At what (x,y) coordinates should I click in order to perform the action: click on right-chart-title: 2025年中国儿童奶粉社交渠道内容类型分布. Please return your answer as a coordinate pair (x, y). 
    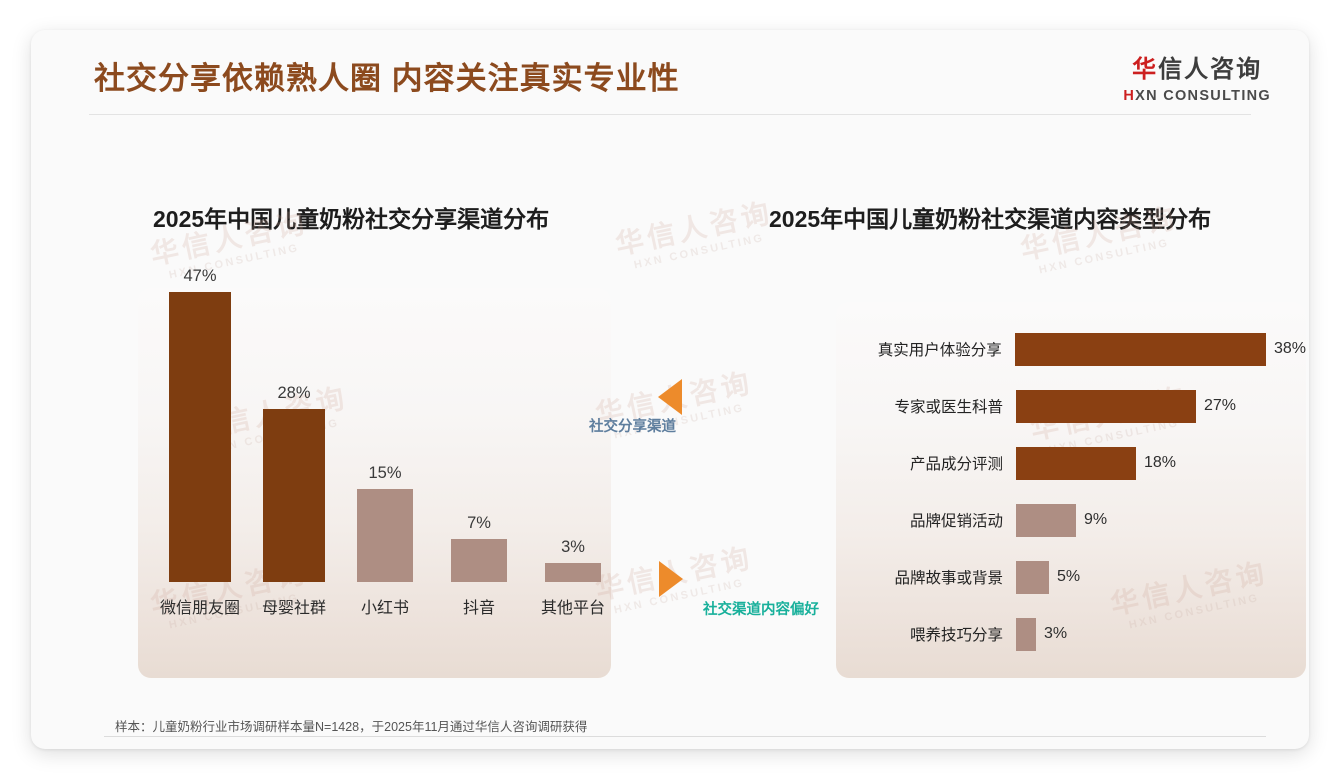
    Looking at the image, I should click on (990, 219).